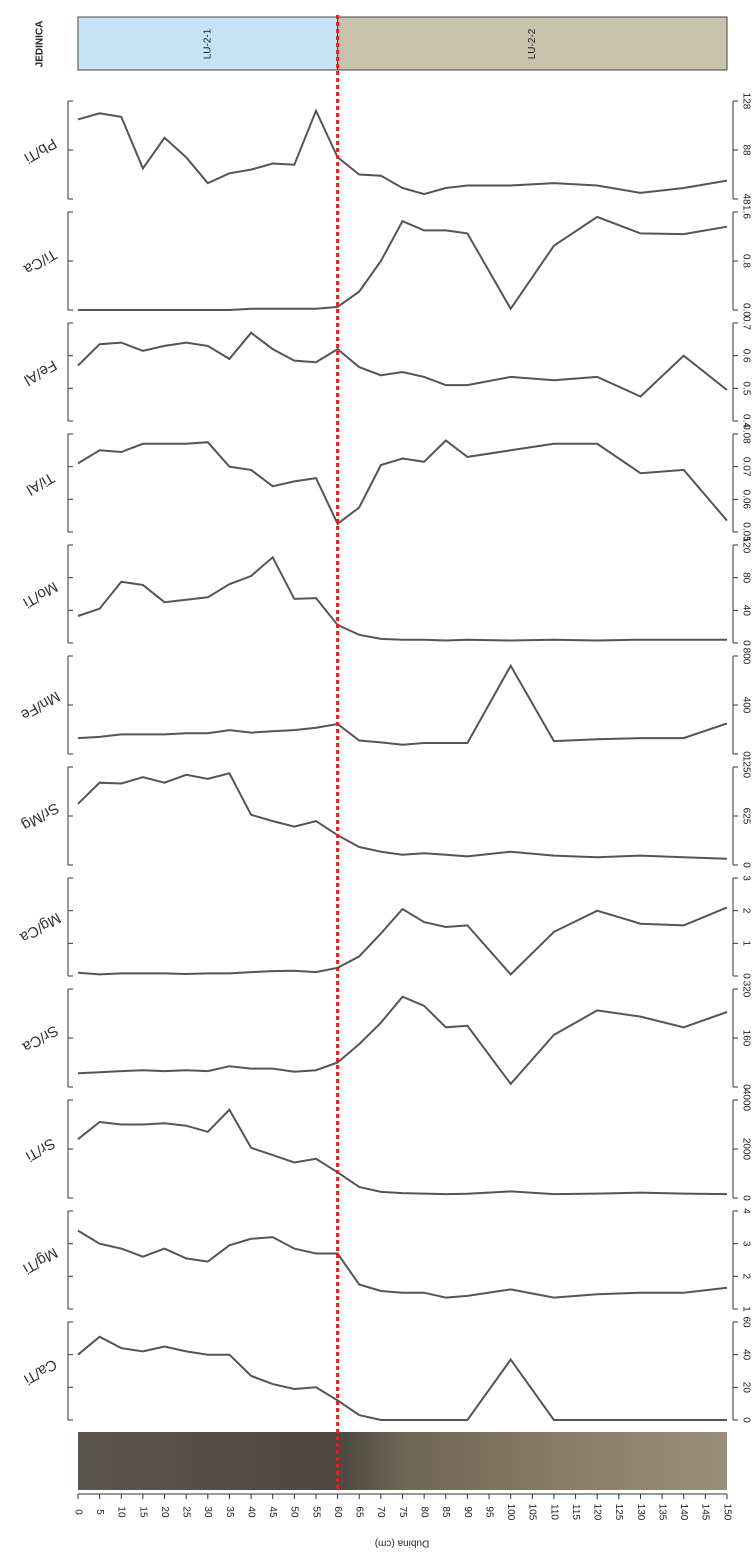 The image size is (755, 1558). I want to click on panel-title: Mg/Ti, so click(40, 1260).